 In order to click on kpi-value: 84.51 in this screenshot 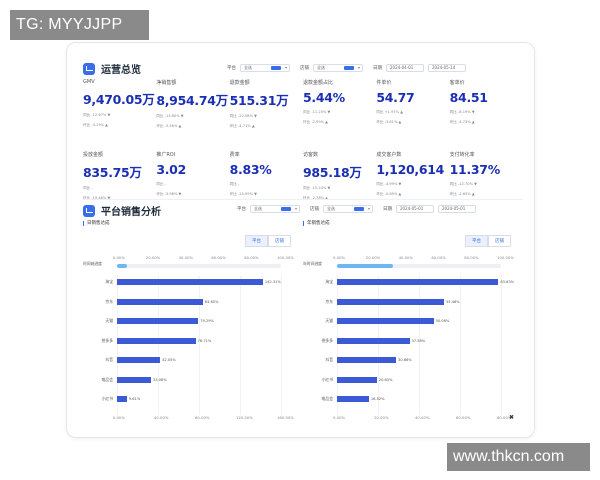, I will do `click(468, 97)`.